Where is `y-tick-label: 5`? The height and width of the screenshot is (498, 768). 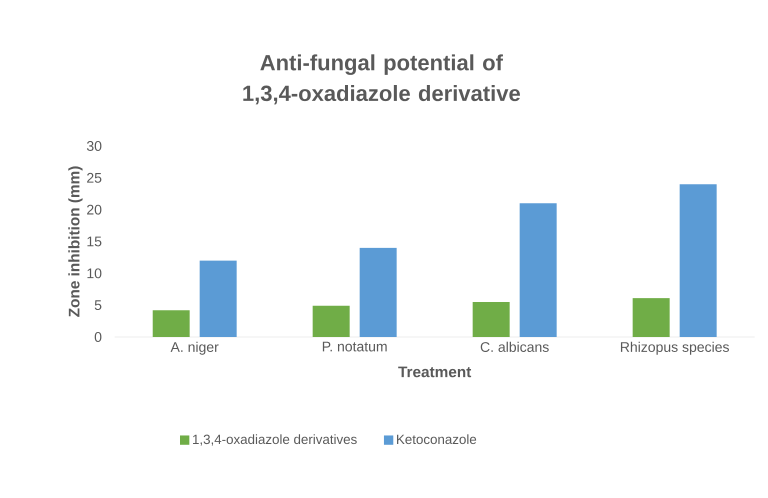 y-tick-label: 5 is located at coordinates (98, 305).